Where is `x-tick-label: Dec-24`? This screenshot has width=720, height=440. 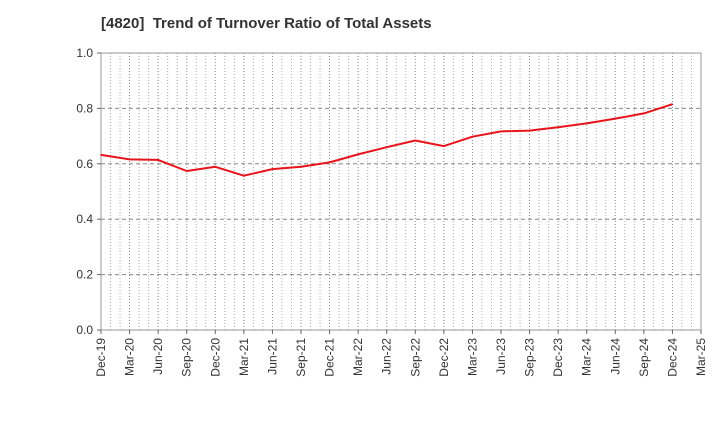 x-tick-label: Dec-24 is located at coordinates (672, 357).